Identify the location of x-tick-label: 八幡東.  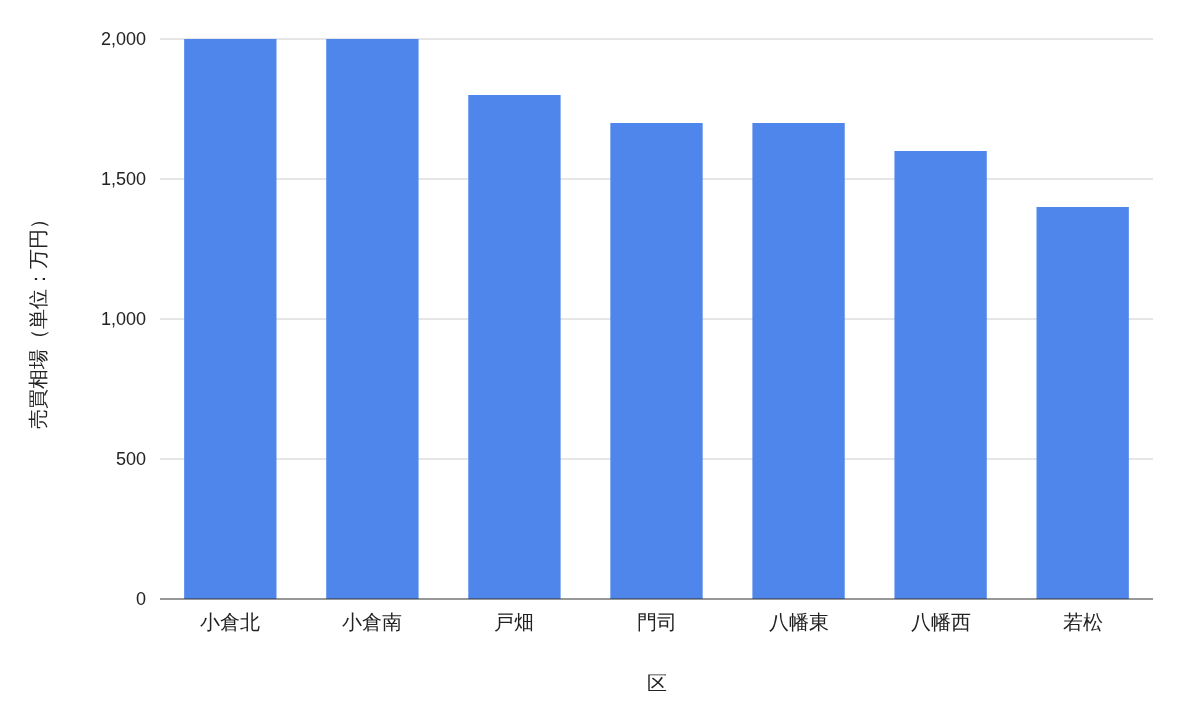
(798, 622).